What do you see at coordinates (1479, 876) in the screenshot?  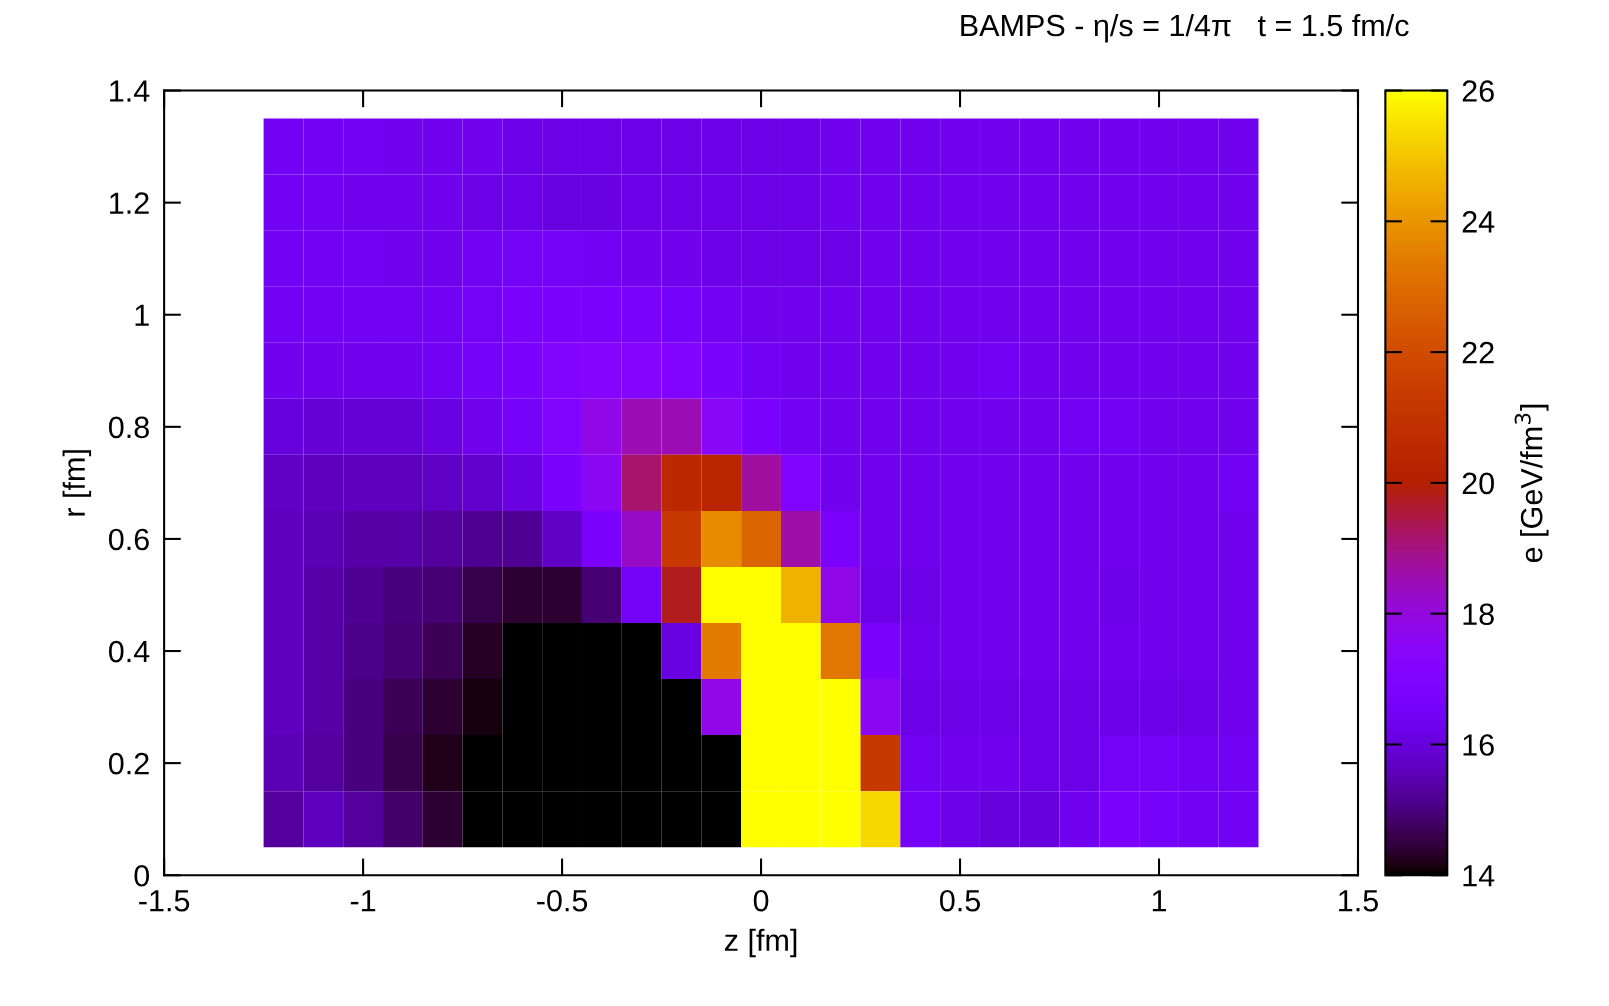 I see `color-bar-label: 14` at bounding box center [1479, 876].